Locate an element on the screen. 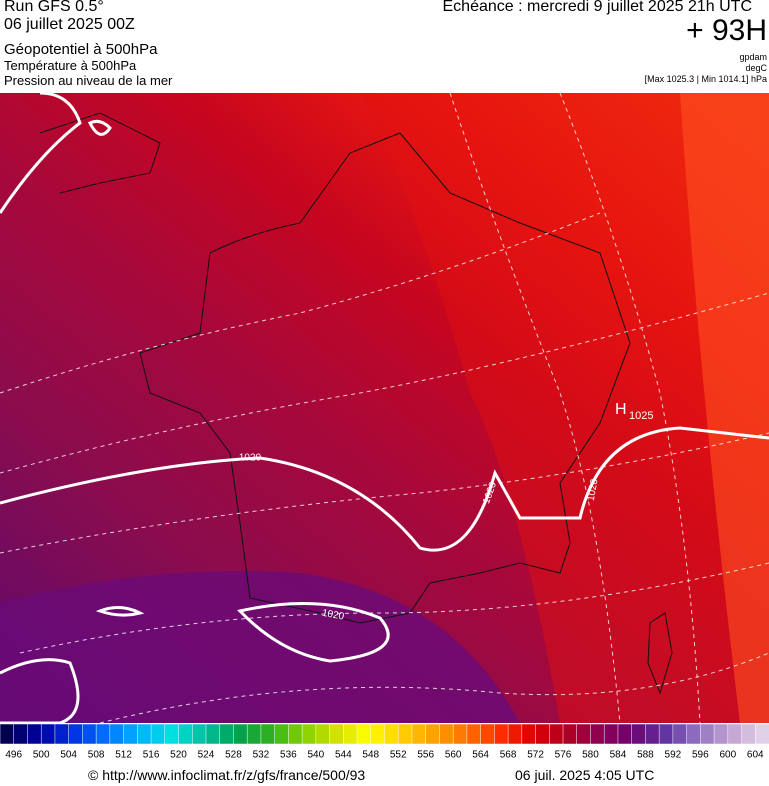 This screenshot has width=769, height=786. run-date: 06 juillet 2025 00Z is located at coordinates (69, 24).